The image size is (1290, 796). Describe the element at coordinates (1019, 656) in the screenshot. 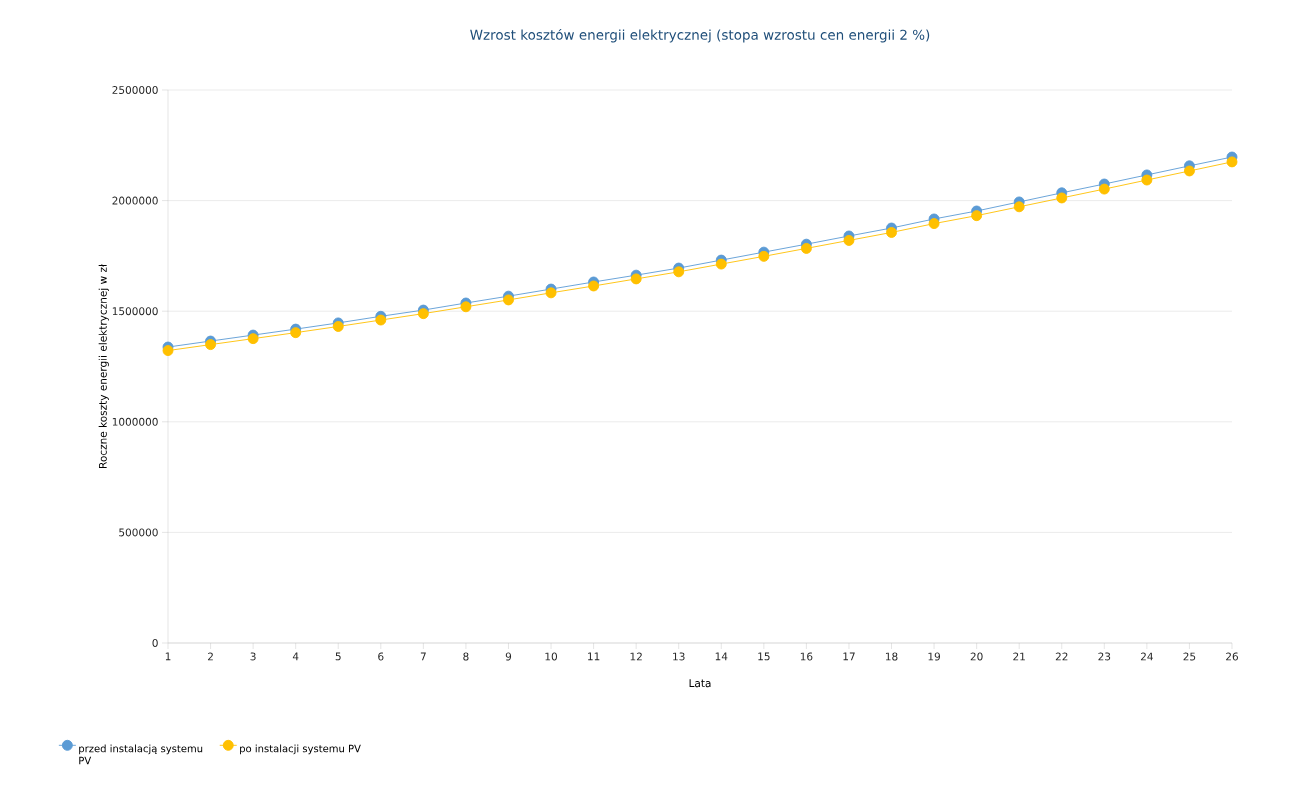

I see `x-tick-label: 21` at that location.